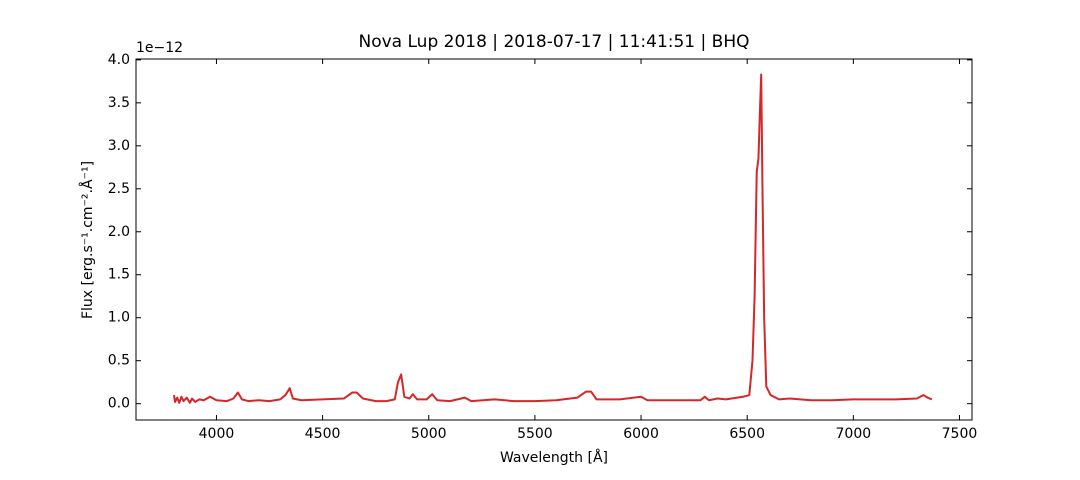  What do you see at coordinates (554, 457) in the screenshot?
I see `x-axis-label: Wavelength [Å]` at bounding box center [554, 457].